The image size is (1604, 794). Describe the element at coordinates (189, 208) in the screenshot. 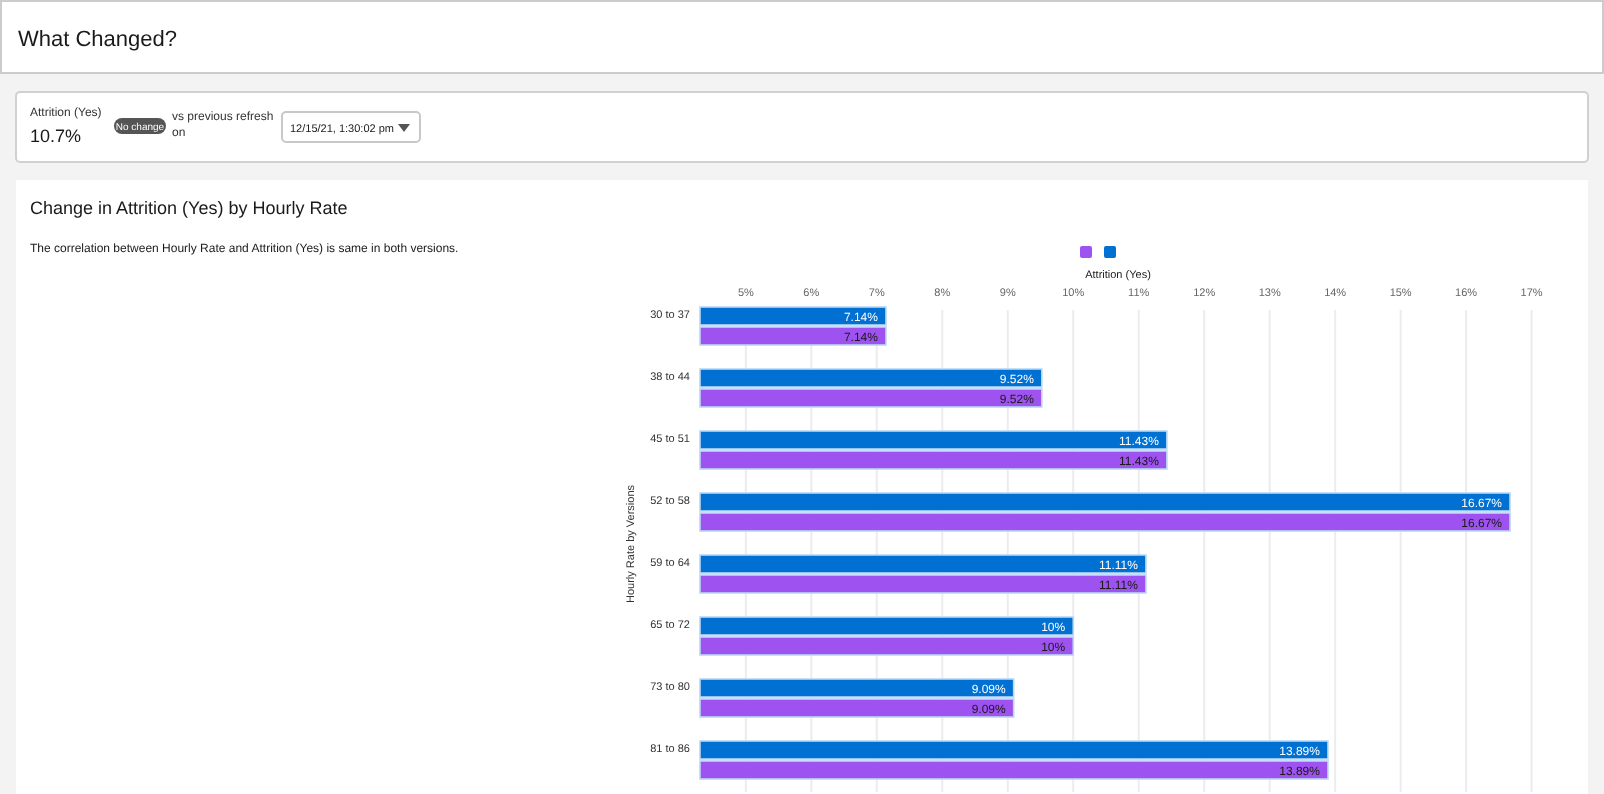

I see `text: Change in Attrition (Yes) by Hourly Rate` at that location.